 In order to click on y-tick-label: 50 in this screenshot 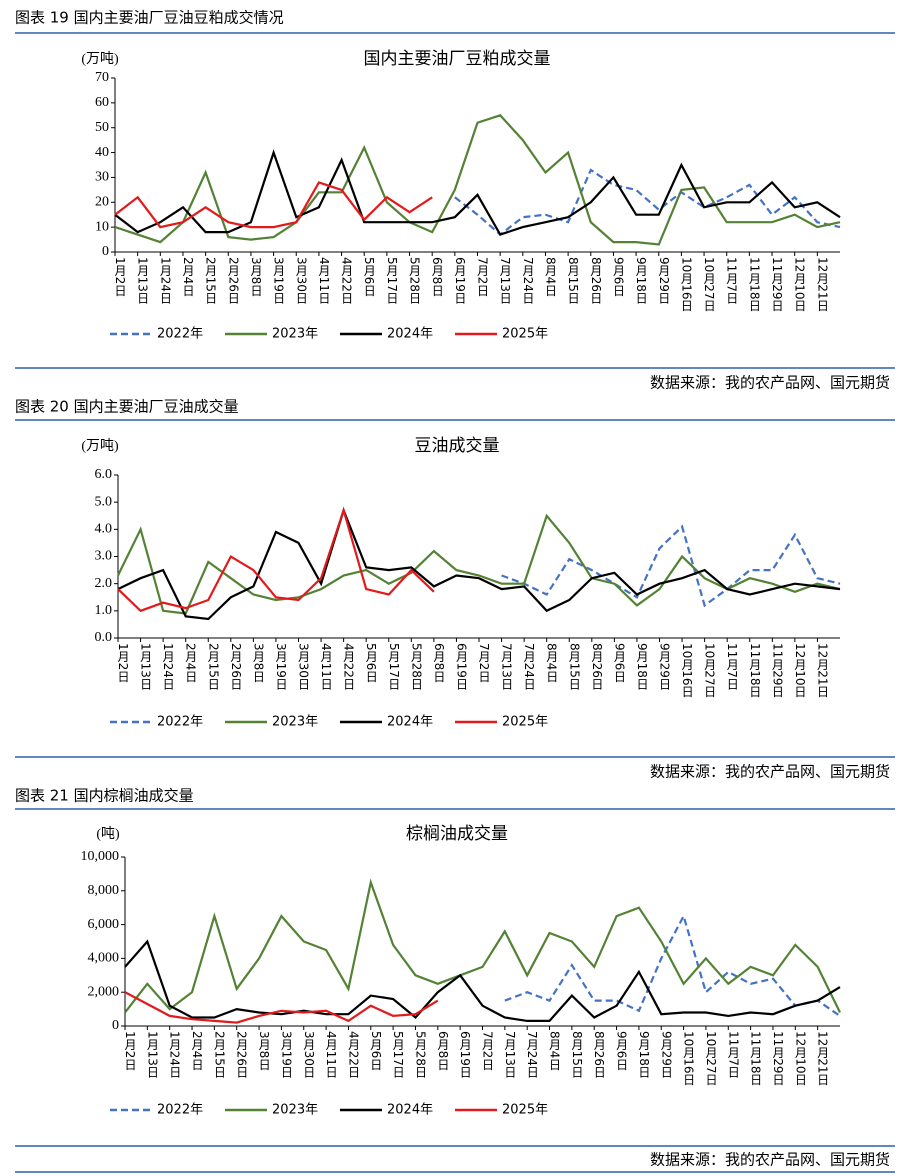, I will do `click(102, 127)`.